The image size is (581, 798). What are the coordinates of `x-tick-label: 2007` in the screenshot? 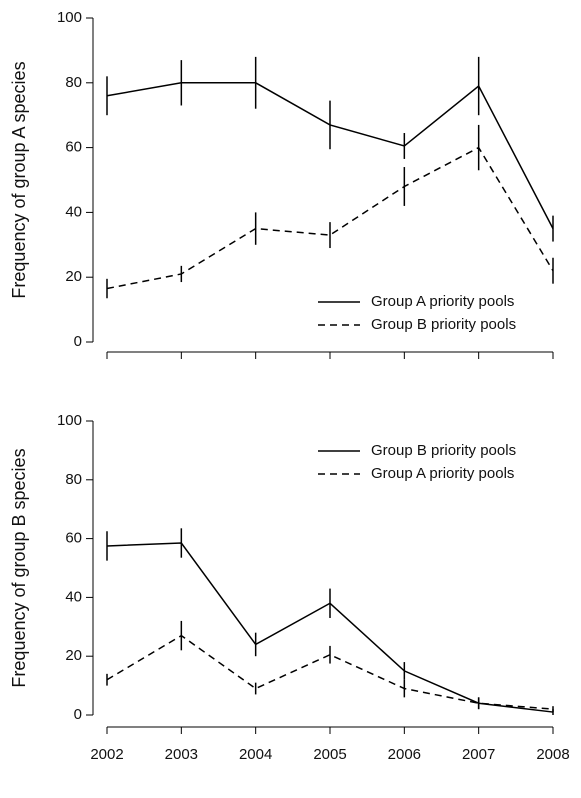 It's located at (478, 754).